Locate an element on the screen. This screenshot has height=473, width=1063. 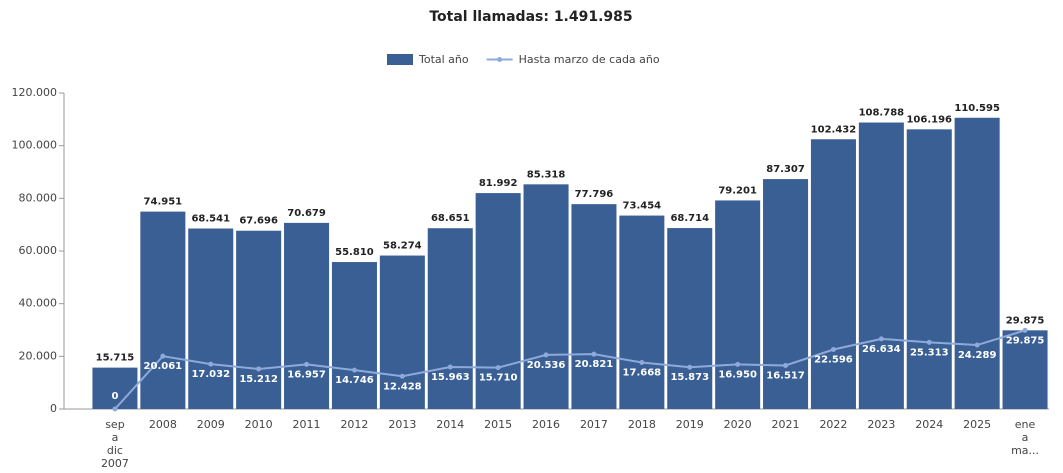
x-tick-label: 2017 is located at coordinates (594, 424).